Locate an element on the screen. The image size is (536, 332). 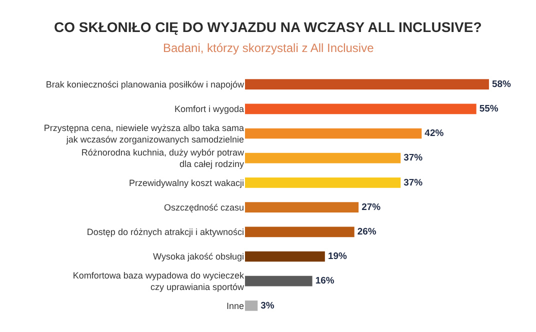
y-tick-label: Przystępna cena, niewiele wyższa albo taka sama jak wczasów zorganizowanych samodzielnie is located at coordinates (144, 133).